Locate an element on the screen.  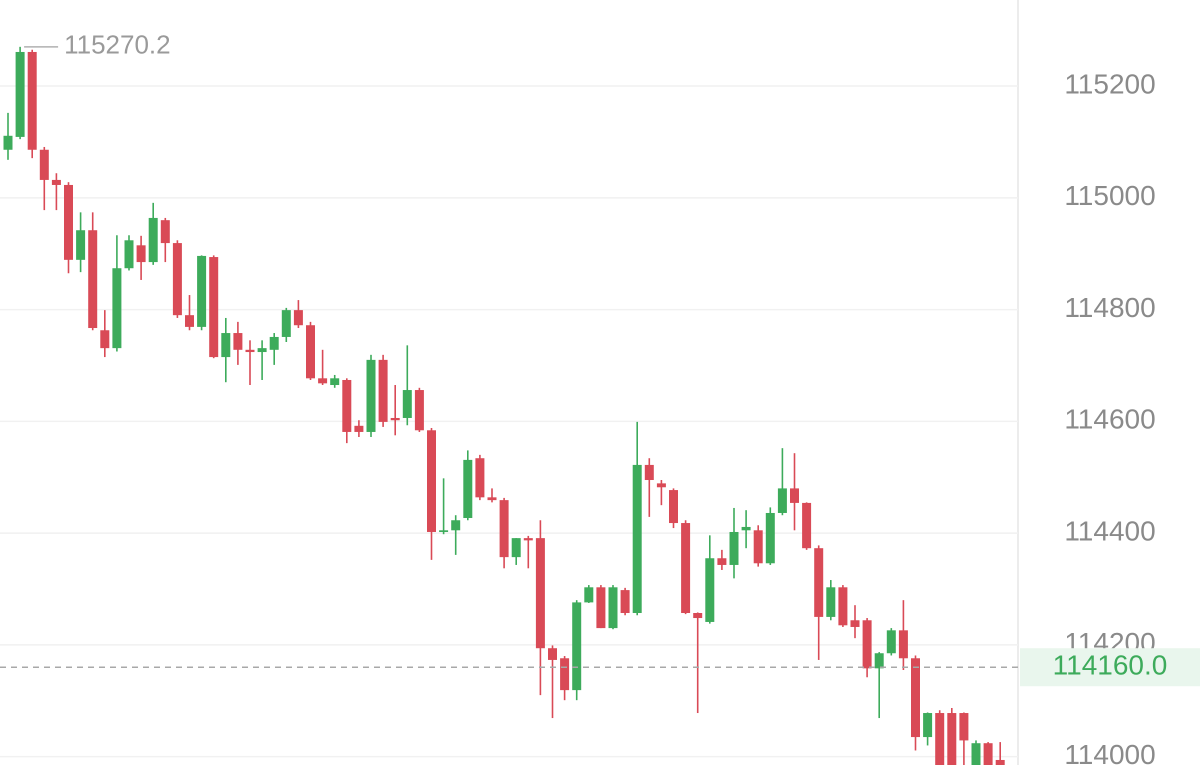
y-tick-label: 114800 is located at coordinates (1109, 307).